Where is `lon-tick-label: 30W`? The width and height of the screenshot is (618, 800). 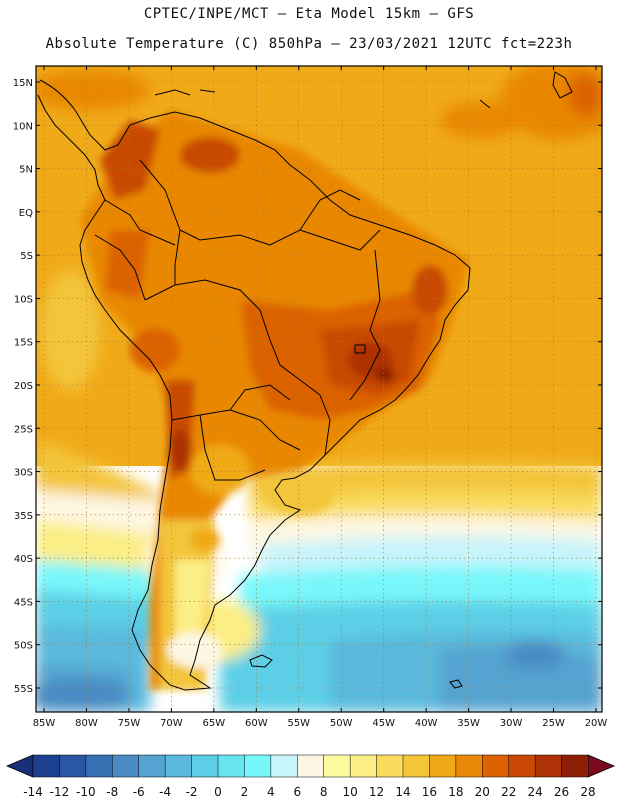 lon-tick-label: 30W is located at coordinates (511, 723).